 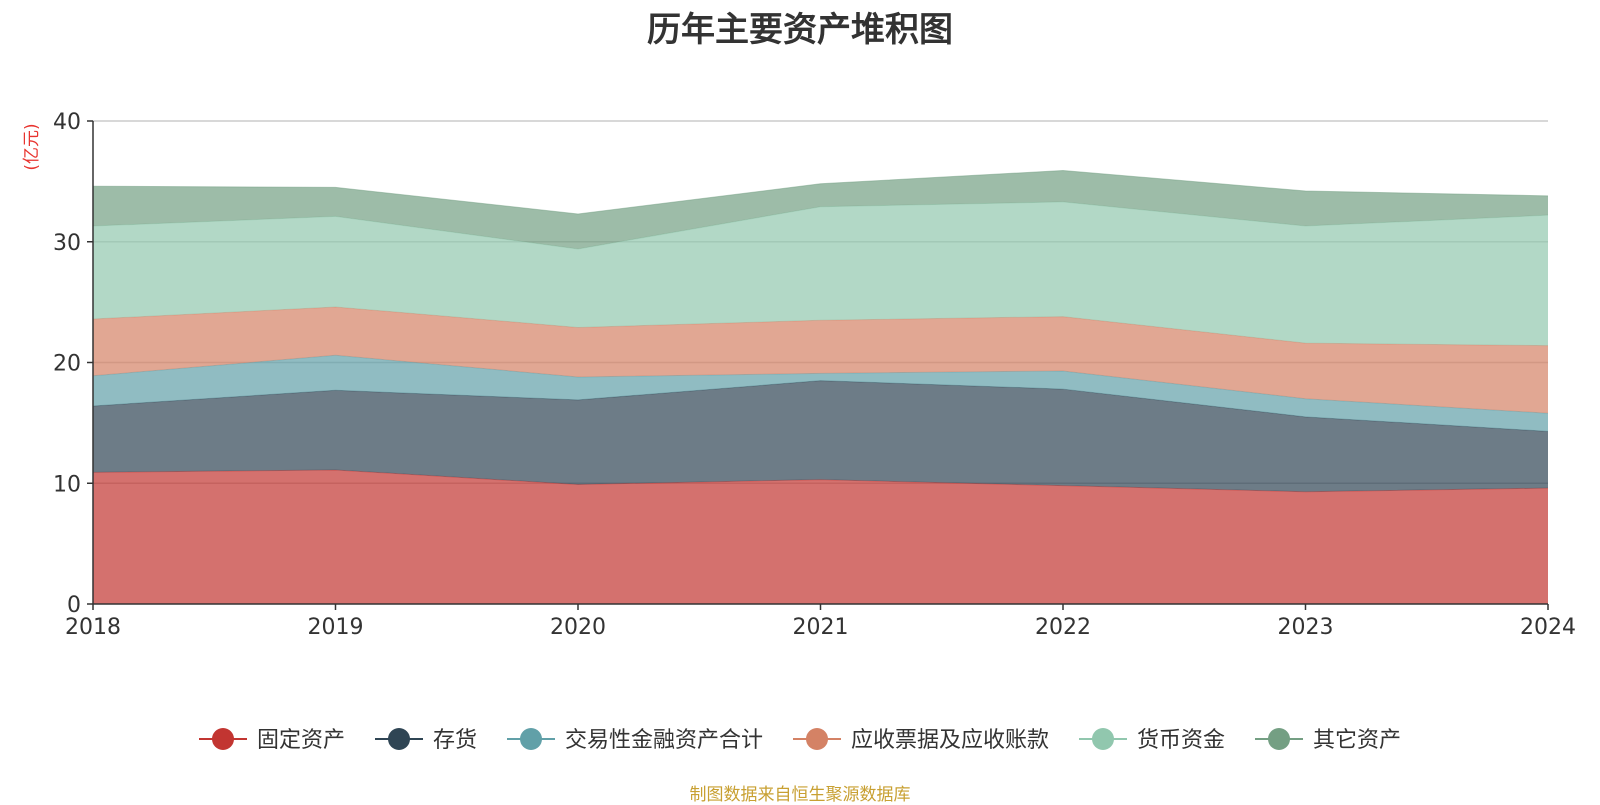 I want to click on legend-label: 其它资产, so click(x=1357, y=740).